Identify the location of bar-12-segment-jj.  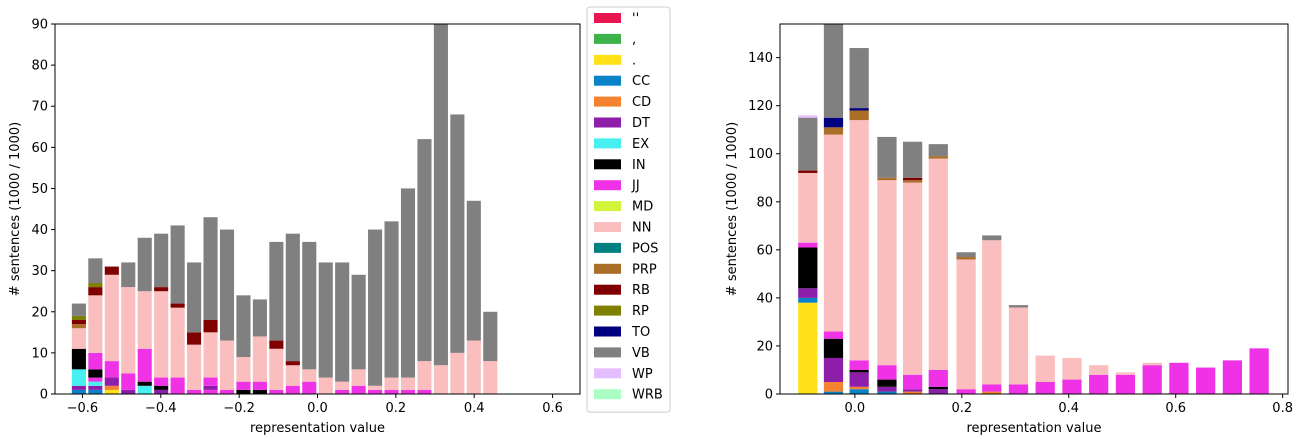
(1125, 384).